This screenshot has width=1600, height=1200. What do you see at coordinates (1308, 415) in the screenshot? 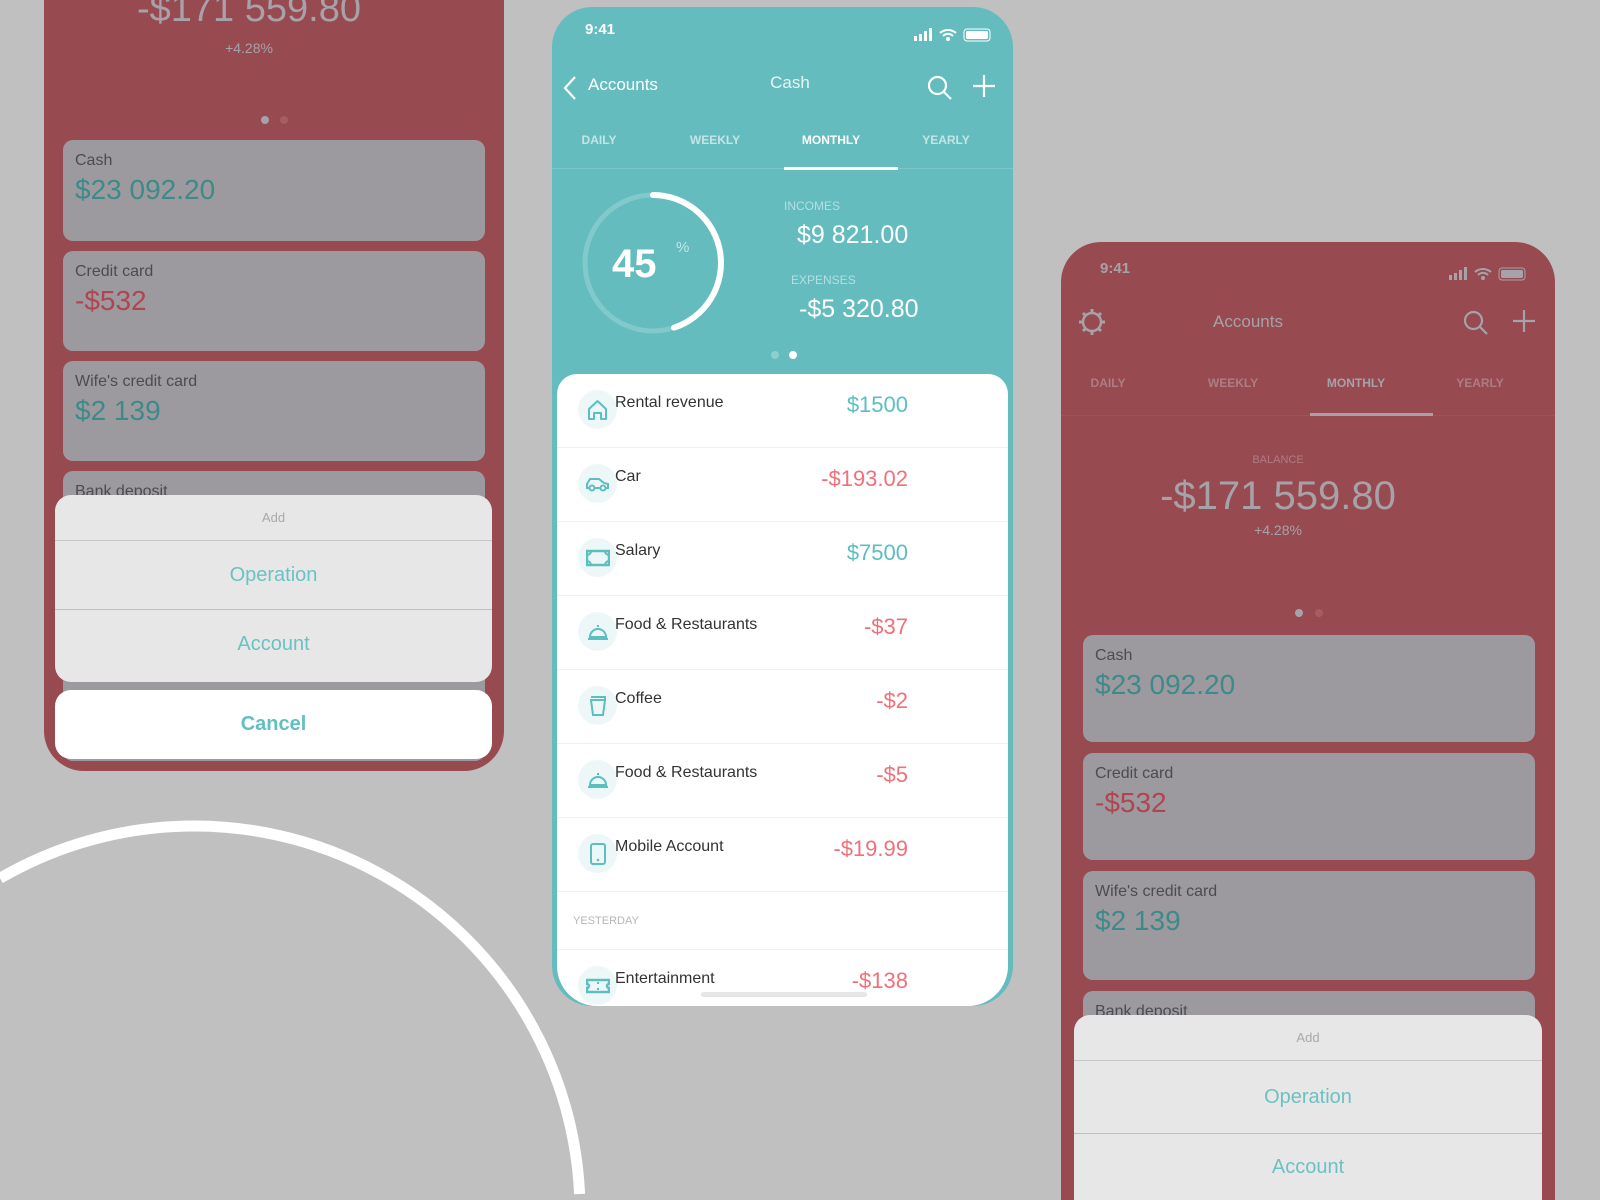
I see `tabs-divider` at bounding box center [1308, 415].